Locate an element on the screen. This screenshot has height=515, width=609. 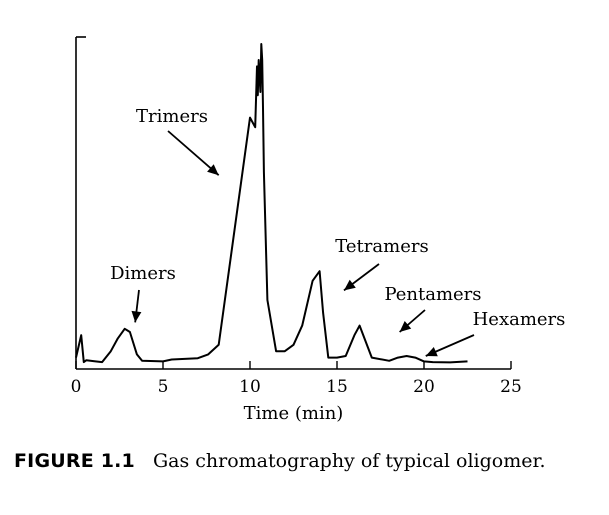
annotation-trimers-arrowhead is located at coordinates (213, 170).